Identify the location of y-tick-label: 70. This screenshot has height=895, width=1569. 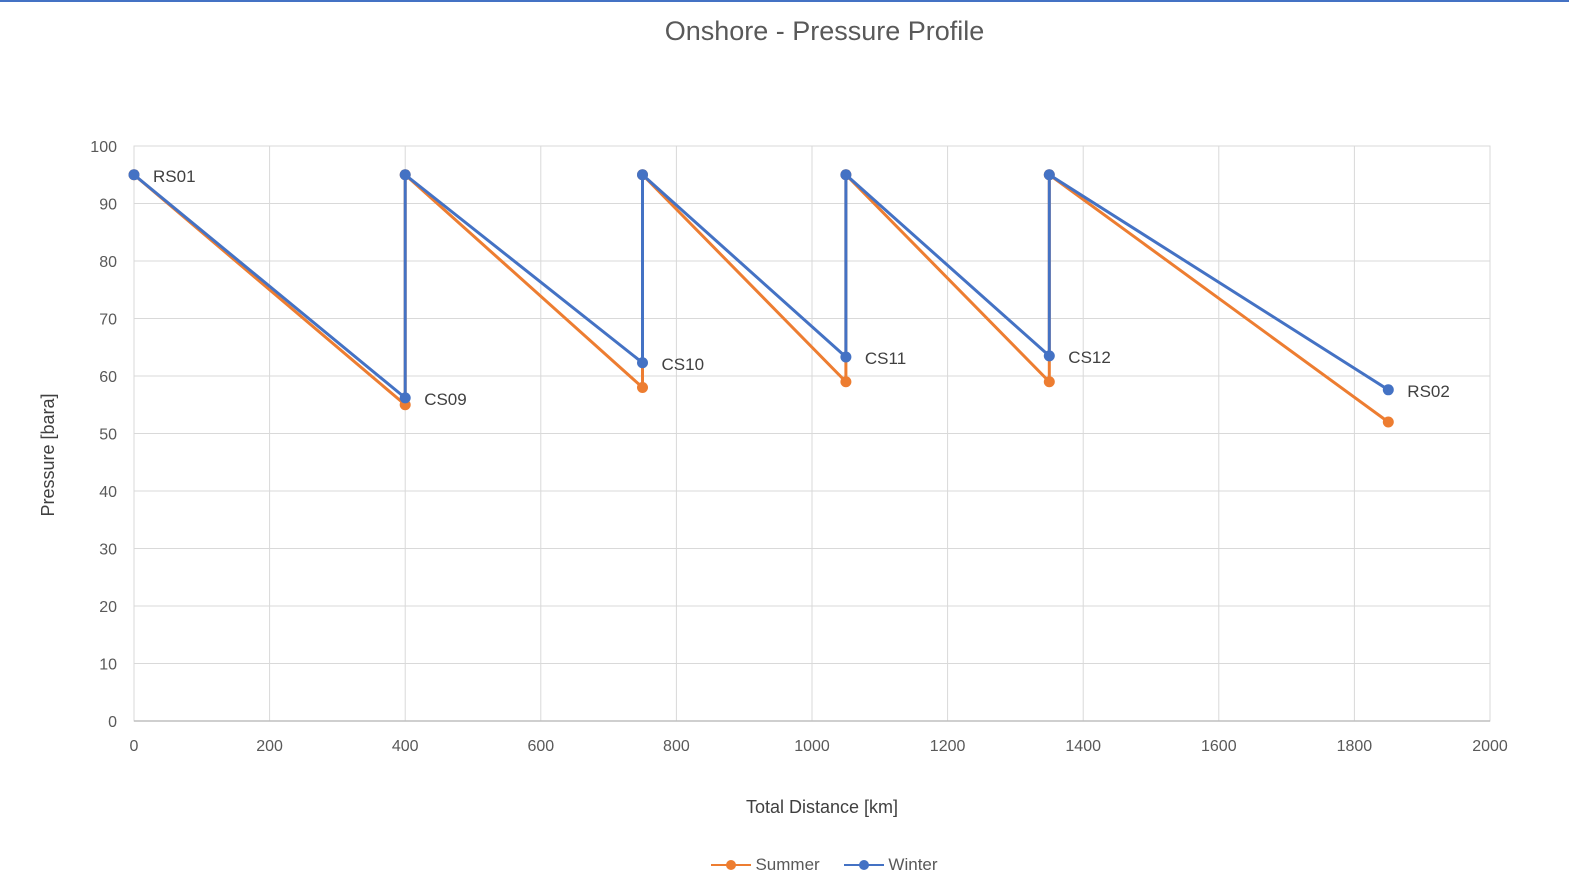
(108, 320).